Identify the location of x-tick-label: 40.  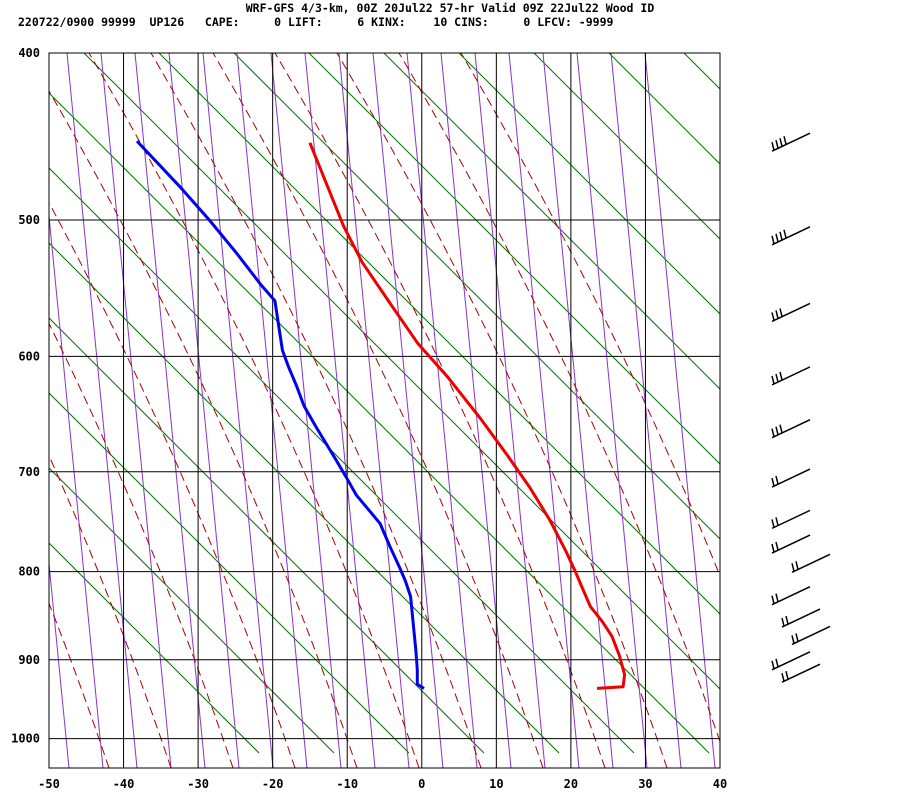
(720, 784).